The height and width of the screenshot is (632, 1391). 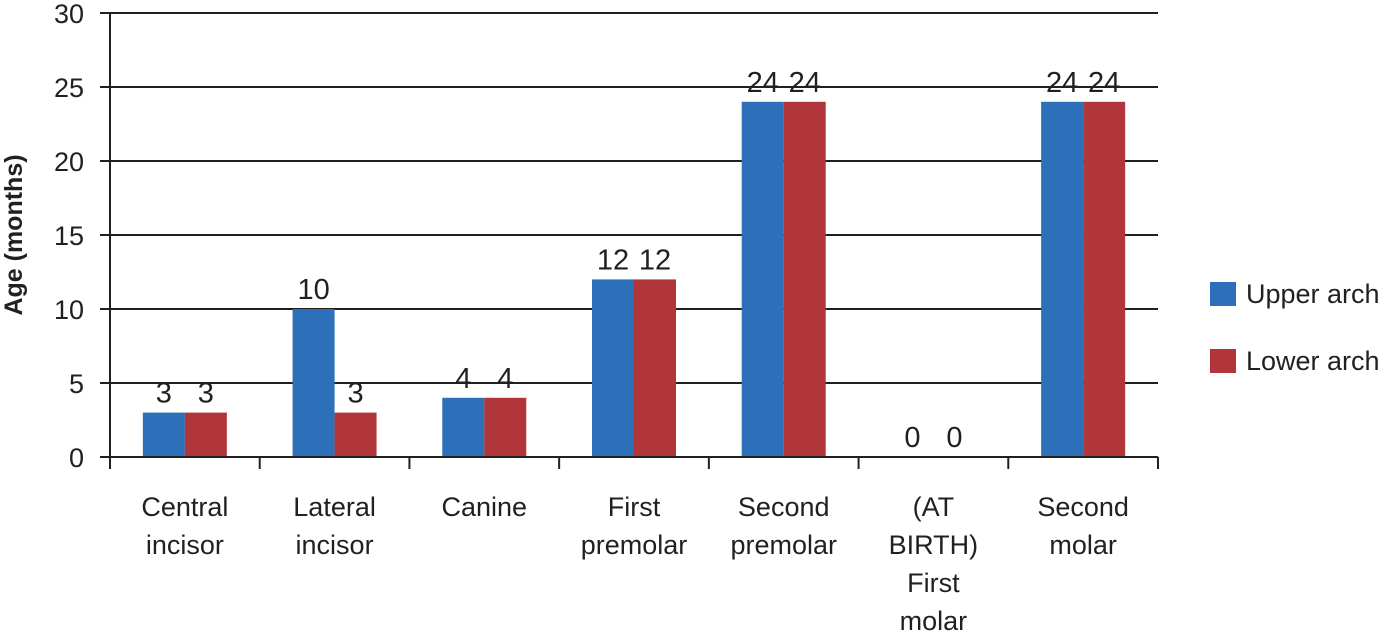 I want to click on x-category-label: Second premolar, so click(x=783, y=526).